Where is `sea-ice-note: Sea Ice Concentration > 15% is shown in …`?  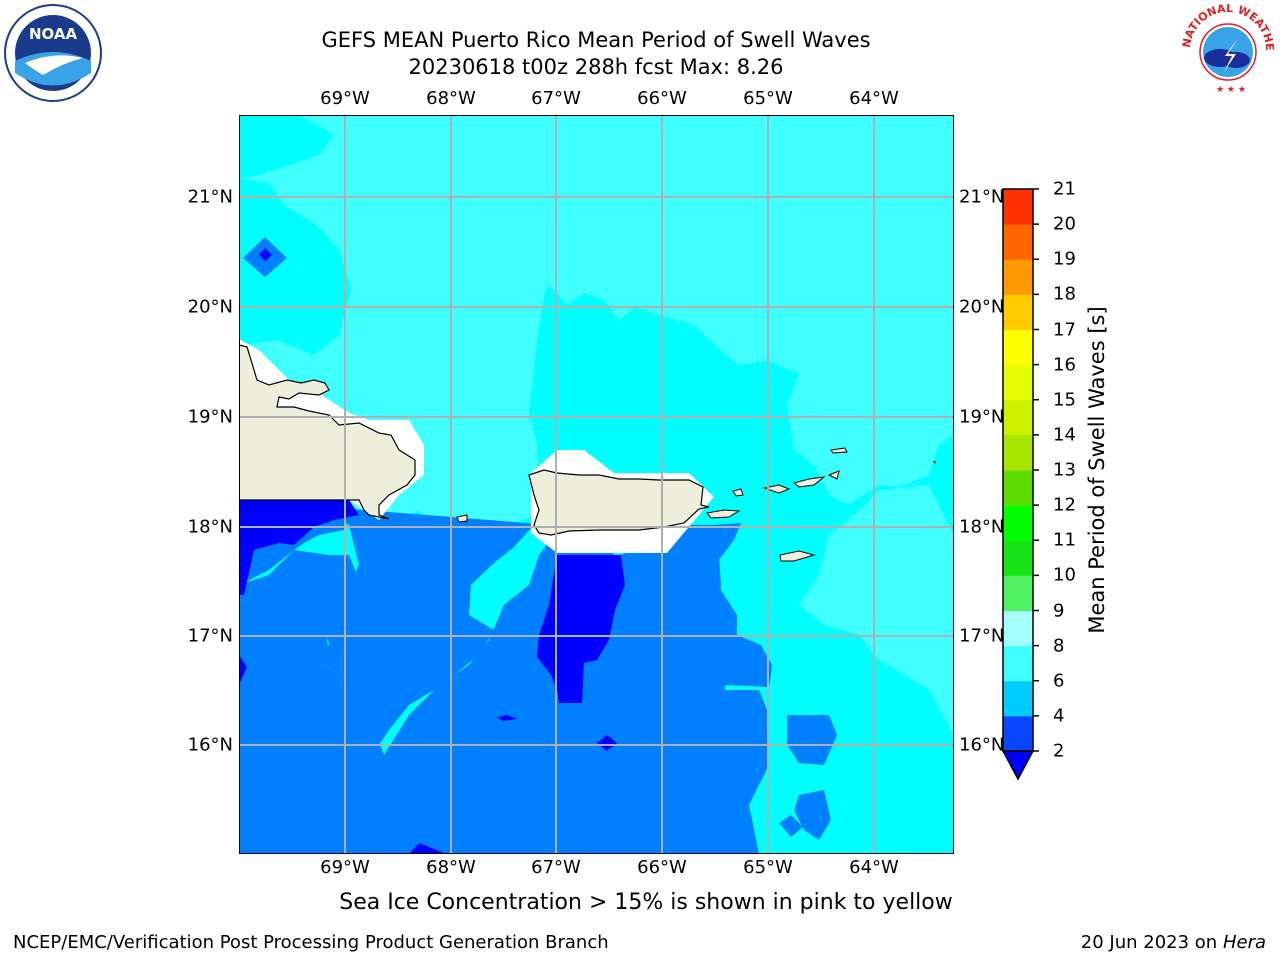 sea-ice-note: Sea Ice Concentration > 15% is shown in … is located at coordinates (646, 902).